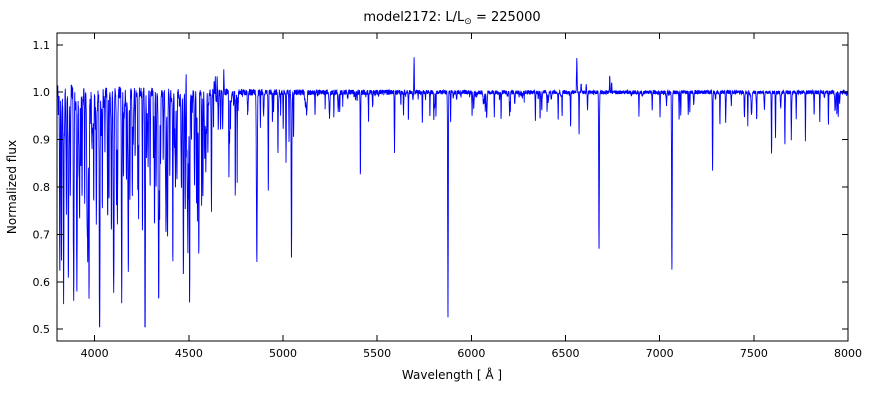 This screenshot has width=880, height=400. What do you see at coordinates (189, 353) in the screenshot?
I see `x-tick-label: 4500` at bounding box center [189, 353].